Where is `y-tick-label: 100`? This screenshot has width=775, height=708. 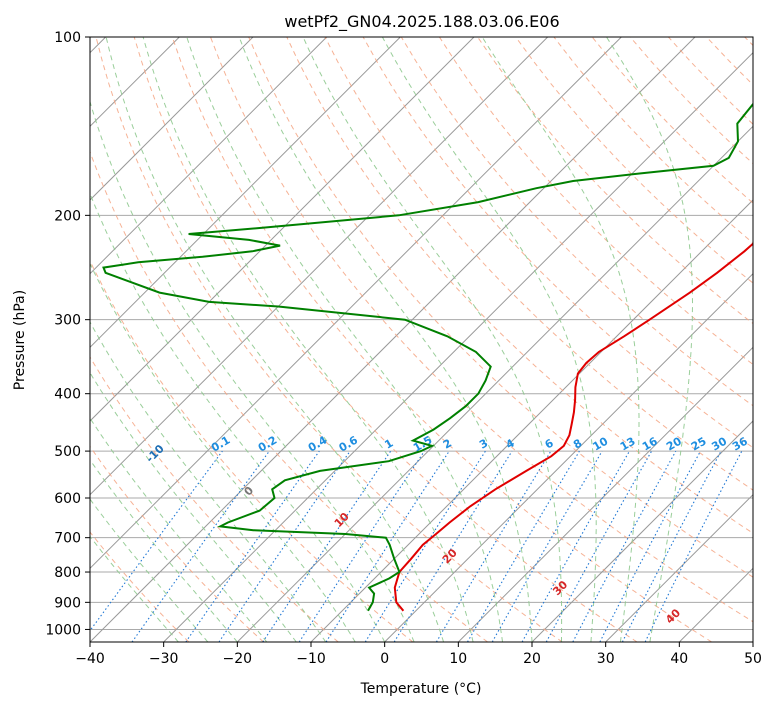 y-tick-label: 100 is located at coordinates (67, 38).